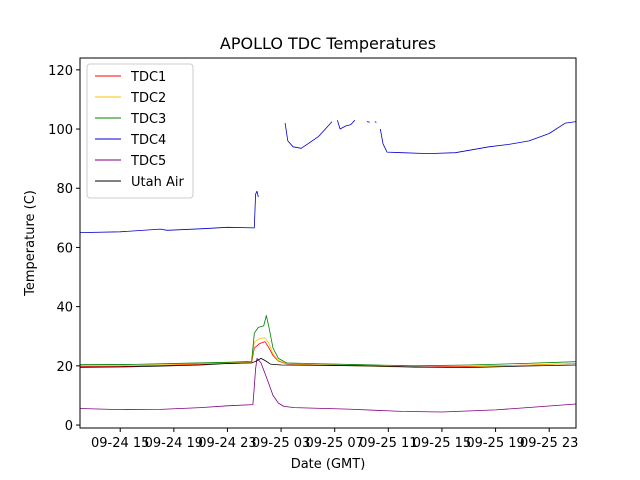 The image size is (640, 480). Describe the element at coordinates (169, 211) in the screenshot. I see `series-line-tdc4` at that location.